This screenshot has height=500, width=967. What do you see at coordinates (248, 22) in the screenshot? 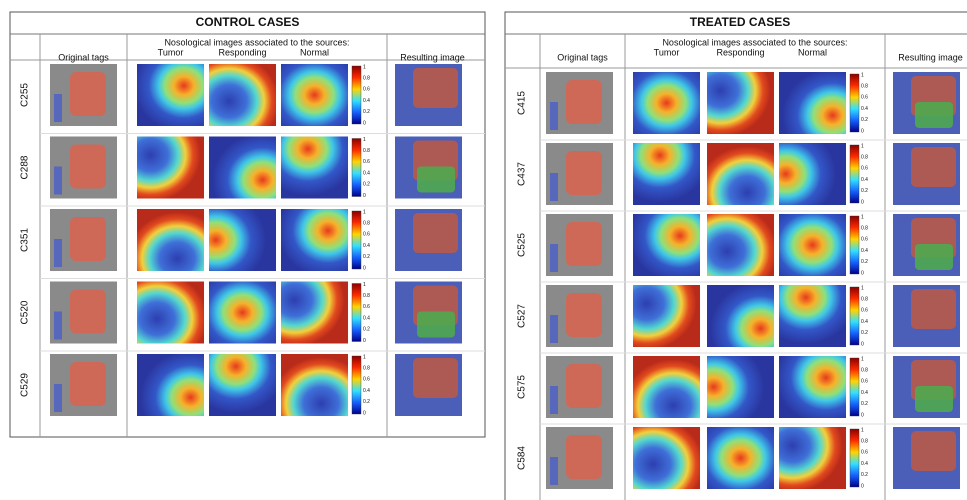
I see `panel-title: CONTROL CASES` at bounding box center [248, 22].